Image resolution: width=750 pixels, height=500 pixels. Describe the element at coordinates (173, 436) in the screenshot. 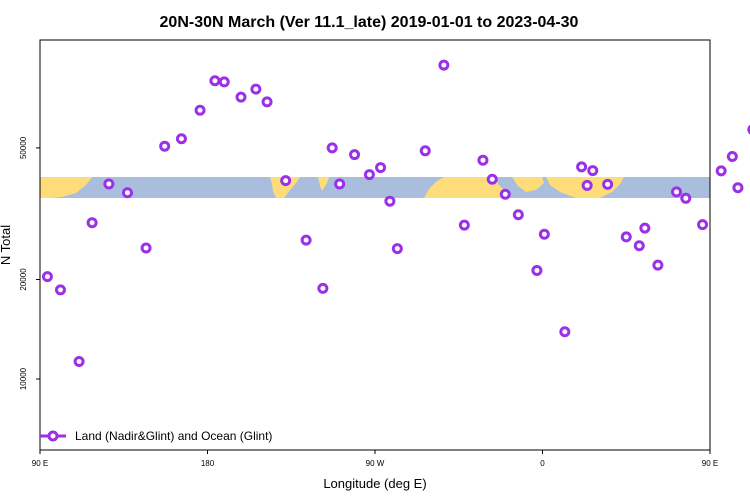

I see `legend-label: Land (Nadir&Glint) and Ocean (Glint)` at that location.